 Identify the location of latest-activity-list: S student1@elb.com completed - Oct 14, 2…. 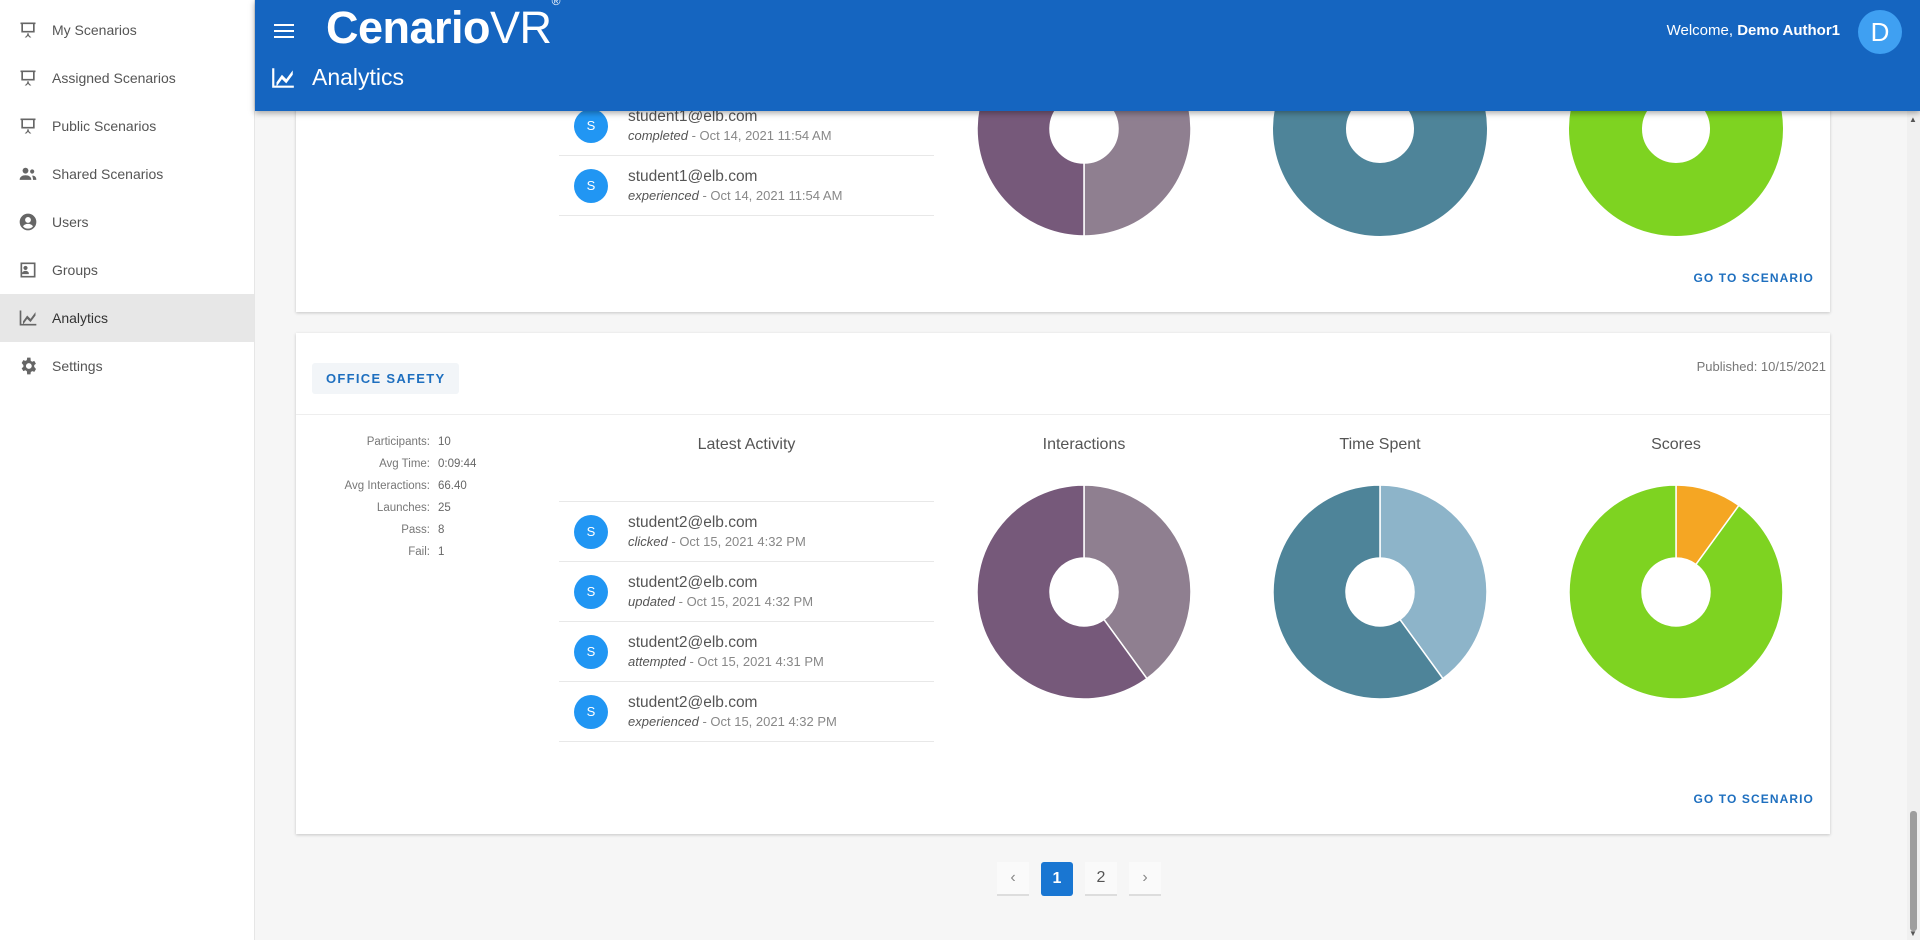
(746, 156).